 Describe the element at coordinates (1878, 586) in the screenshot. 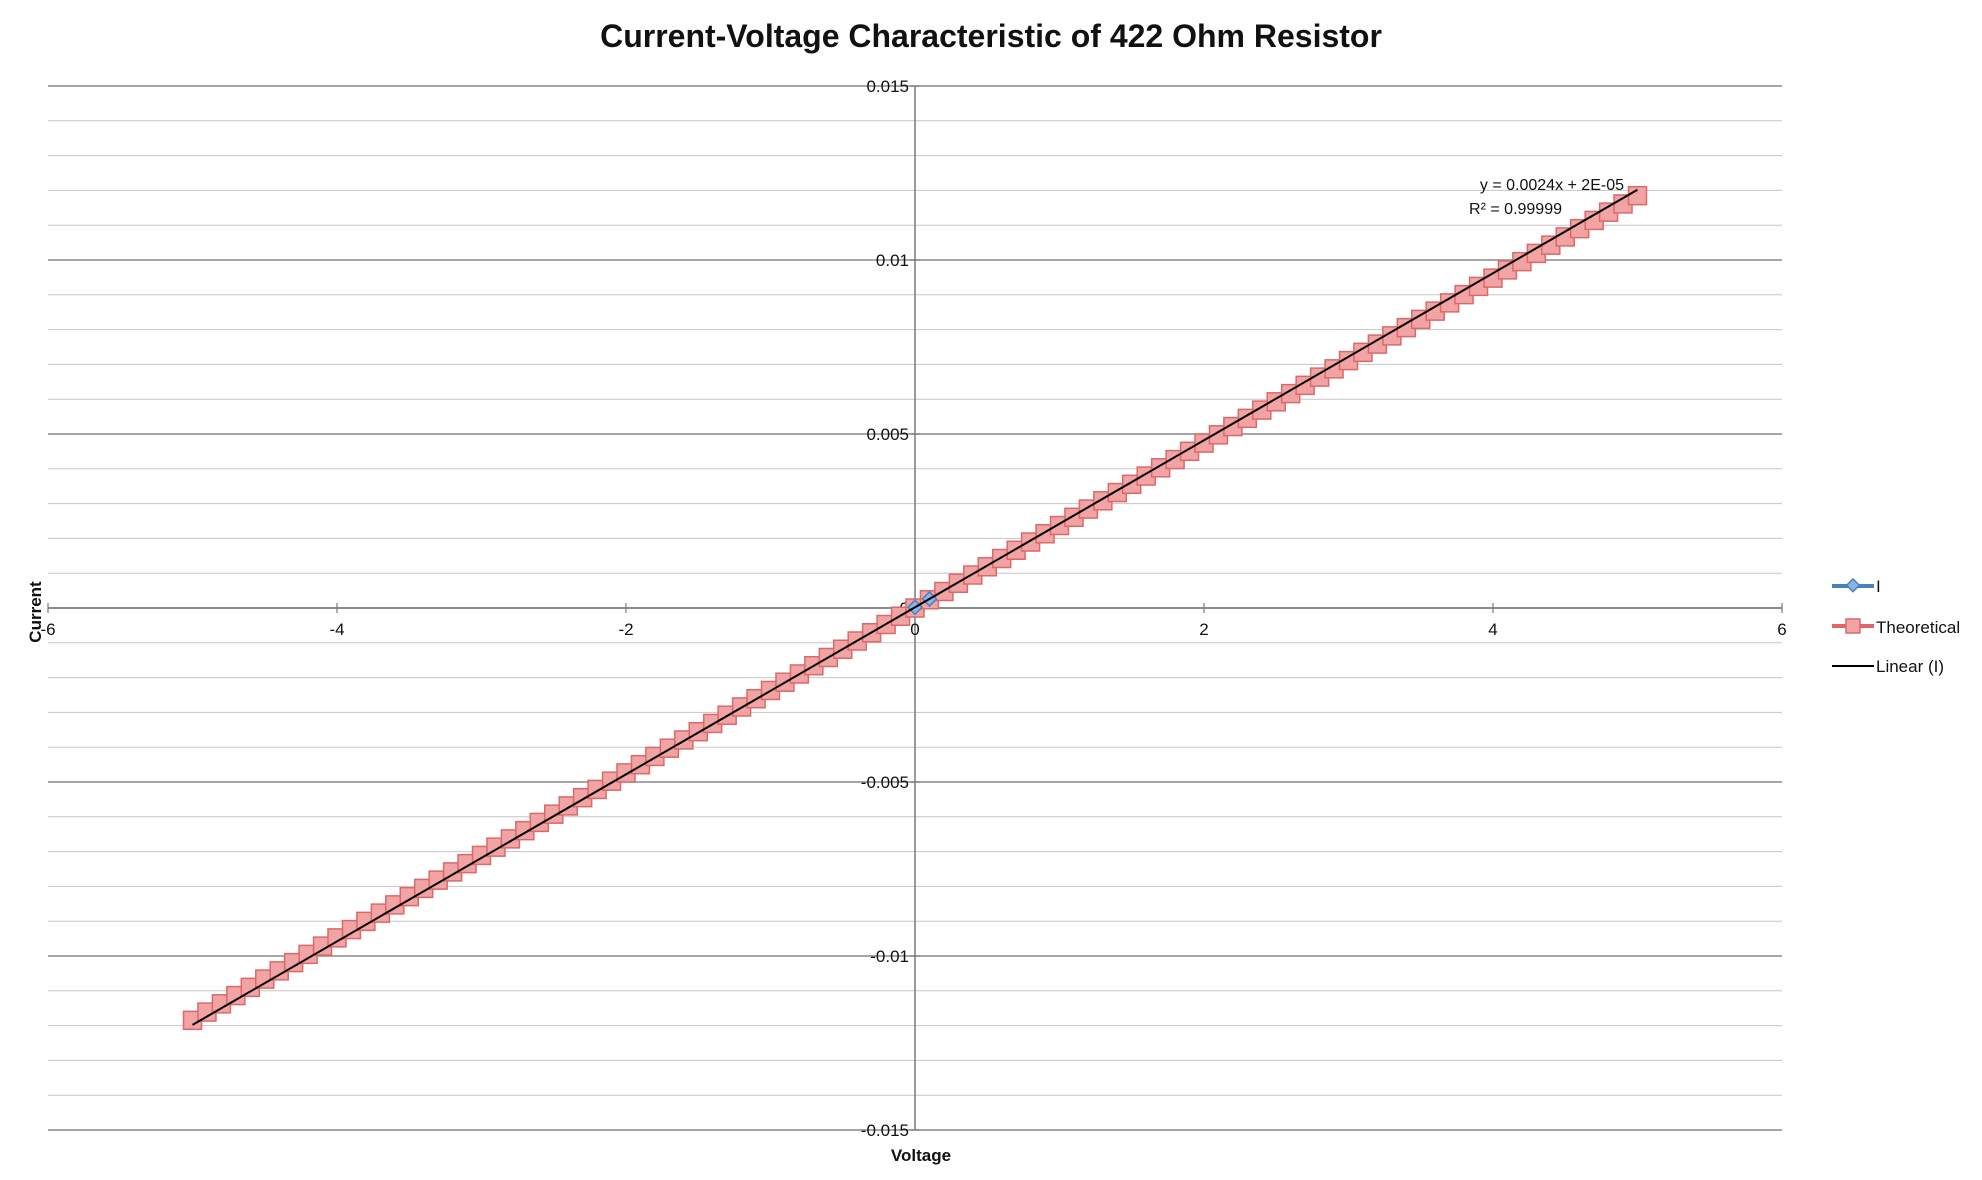

I see `legend-label-i: I` at that location.